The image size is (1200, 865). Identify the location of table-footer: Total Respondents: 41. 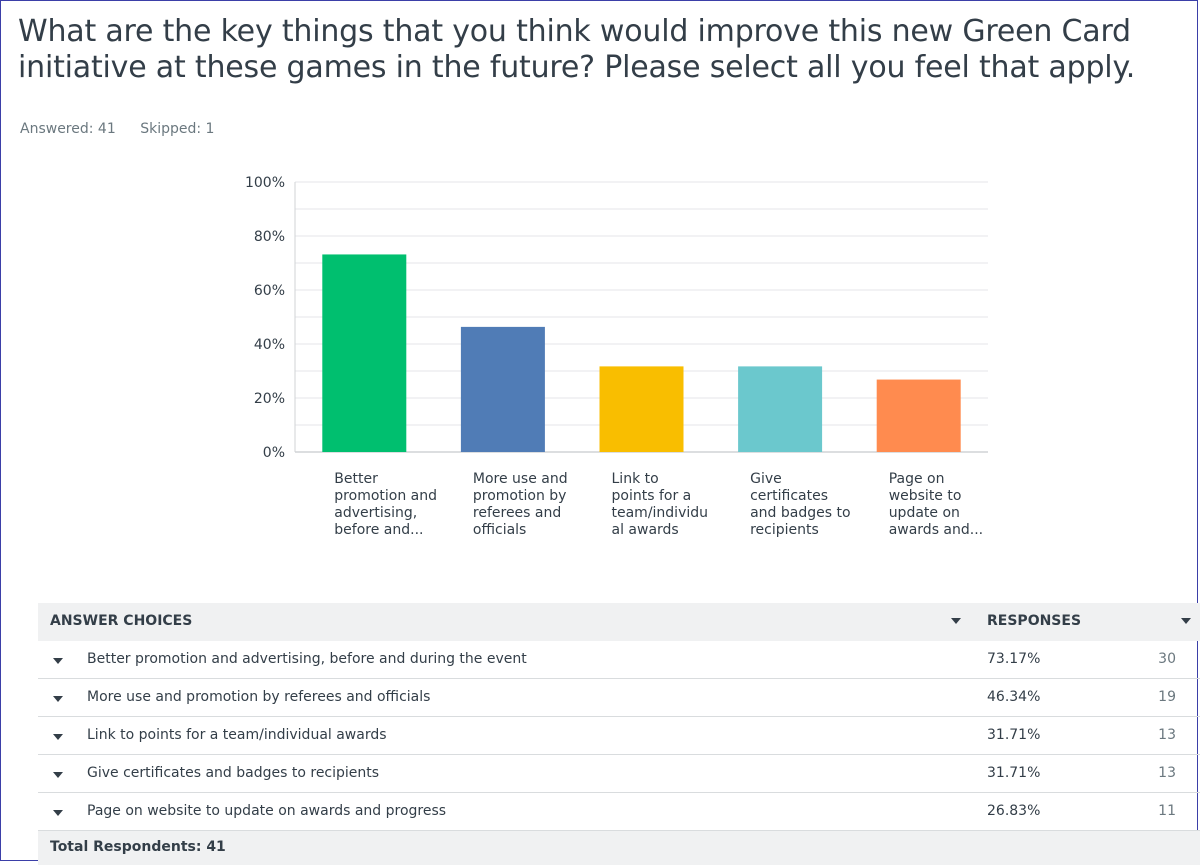
(619, 848).